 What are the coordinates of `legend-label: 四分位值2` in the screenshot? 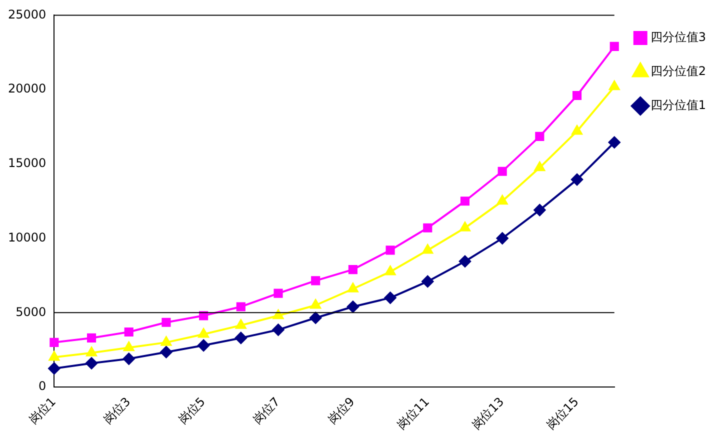 It's located at (678, 71).